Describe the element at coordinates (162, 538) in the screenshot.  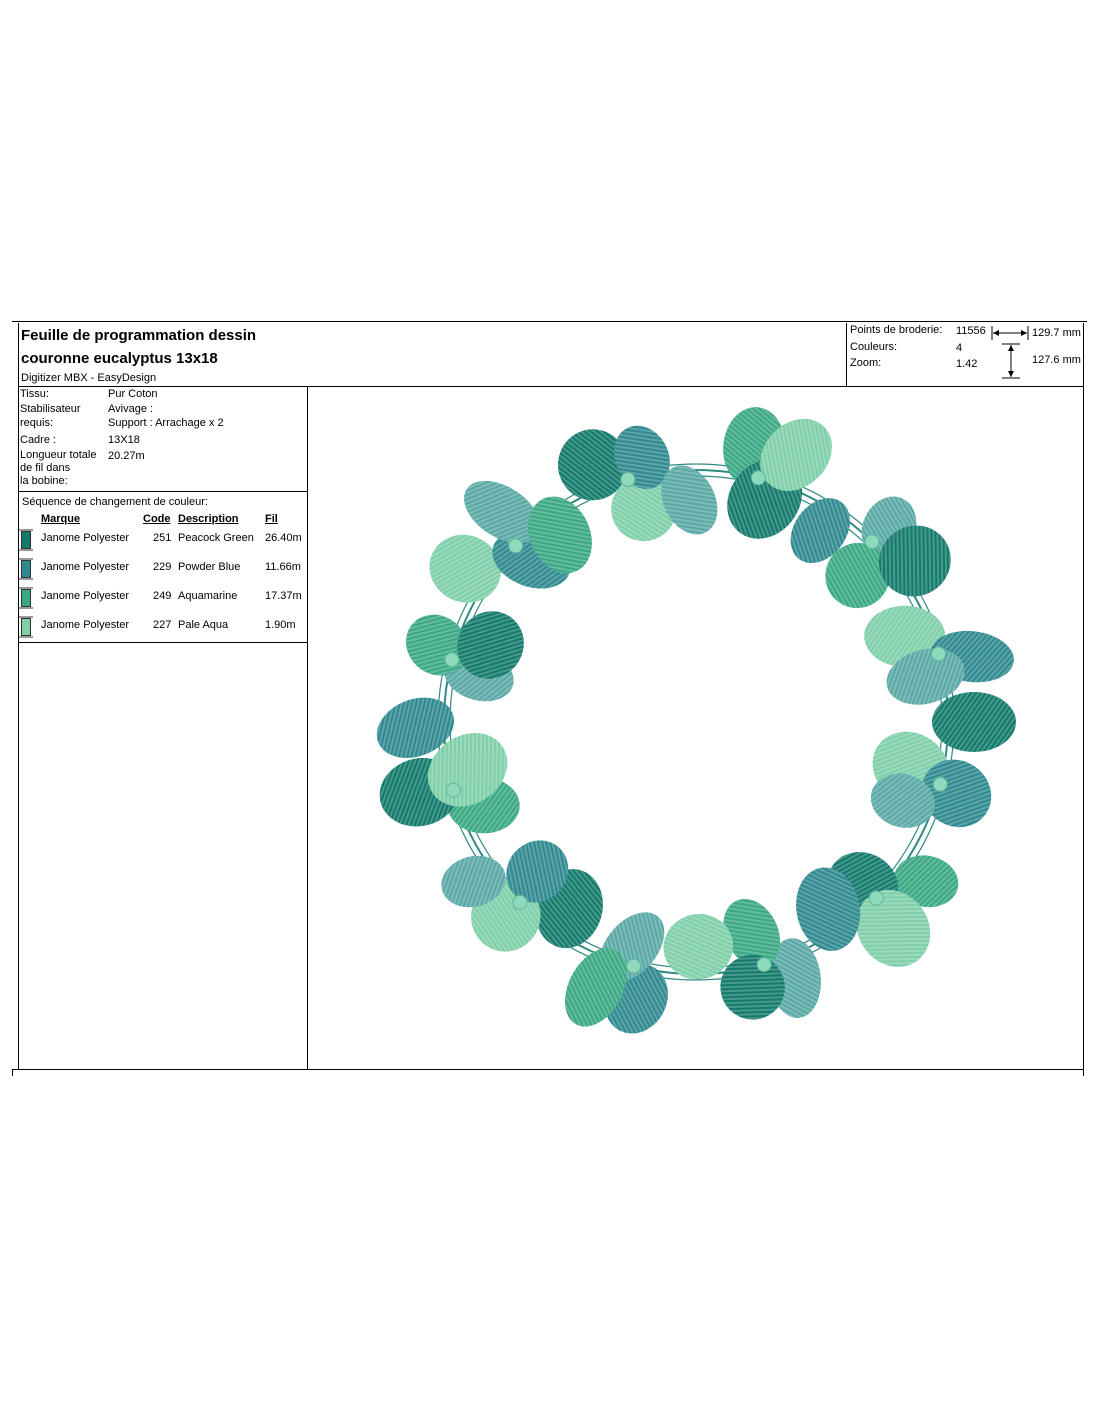
I see `row-code: 251` at that location.